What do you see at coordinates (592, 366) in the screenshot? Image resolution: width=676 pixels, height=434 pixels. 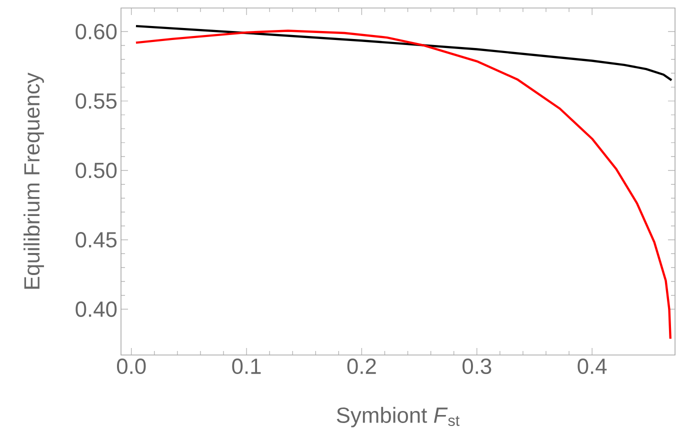 I see `x-tick-label: 0.4` at bounding box center [592, 366].